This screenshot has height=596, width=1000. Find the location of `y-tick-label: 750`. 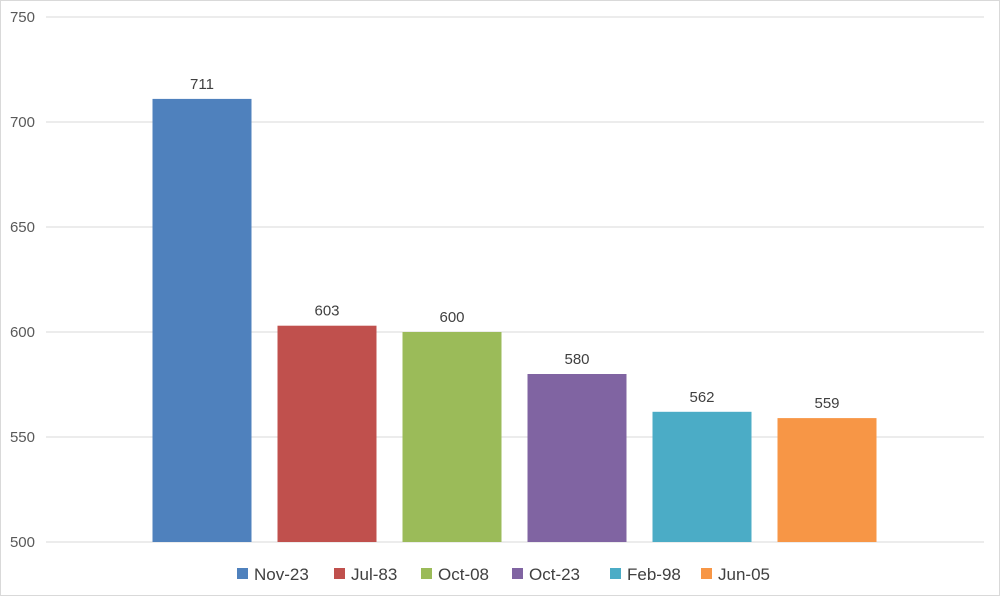

y-tick-label: 750 is located at coordinates (22, 17).